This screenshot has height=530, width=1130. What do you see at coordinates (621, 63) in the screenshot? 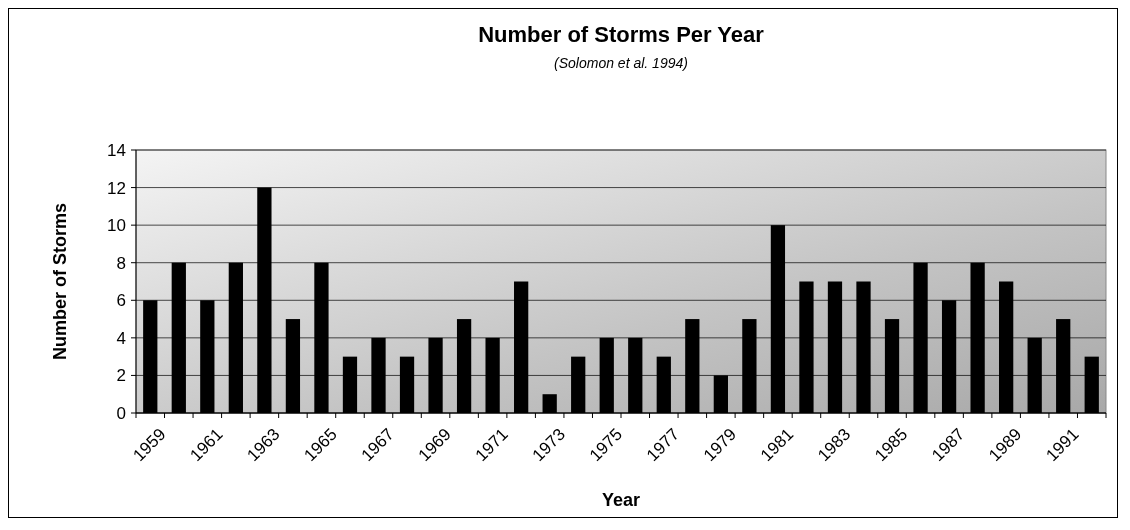
I see `chart-subtitle: (Solomon et al. 1994)` at bounding box center [621, 63].